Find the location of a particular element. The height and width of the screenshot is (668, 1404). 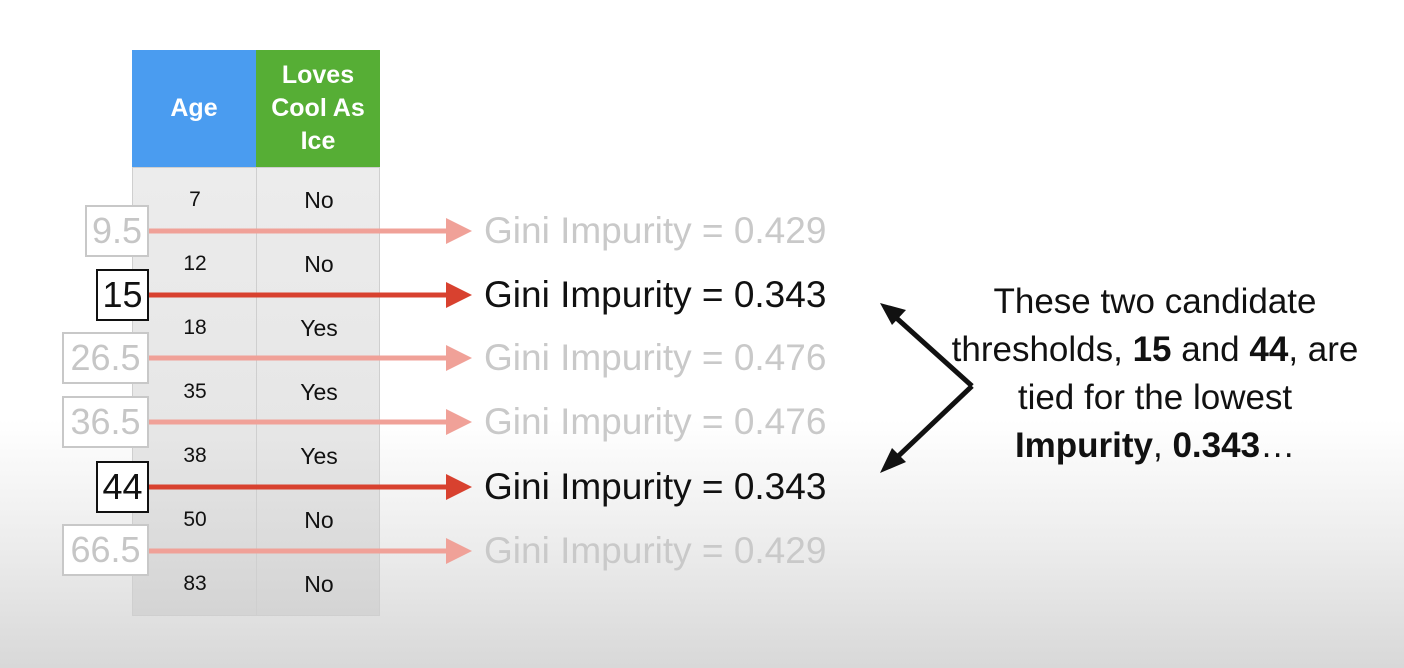

threshold-box: 9.5 is located at coordinates (117, 231).